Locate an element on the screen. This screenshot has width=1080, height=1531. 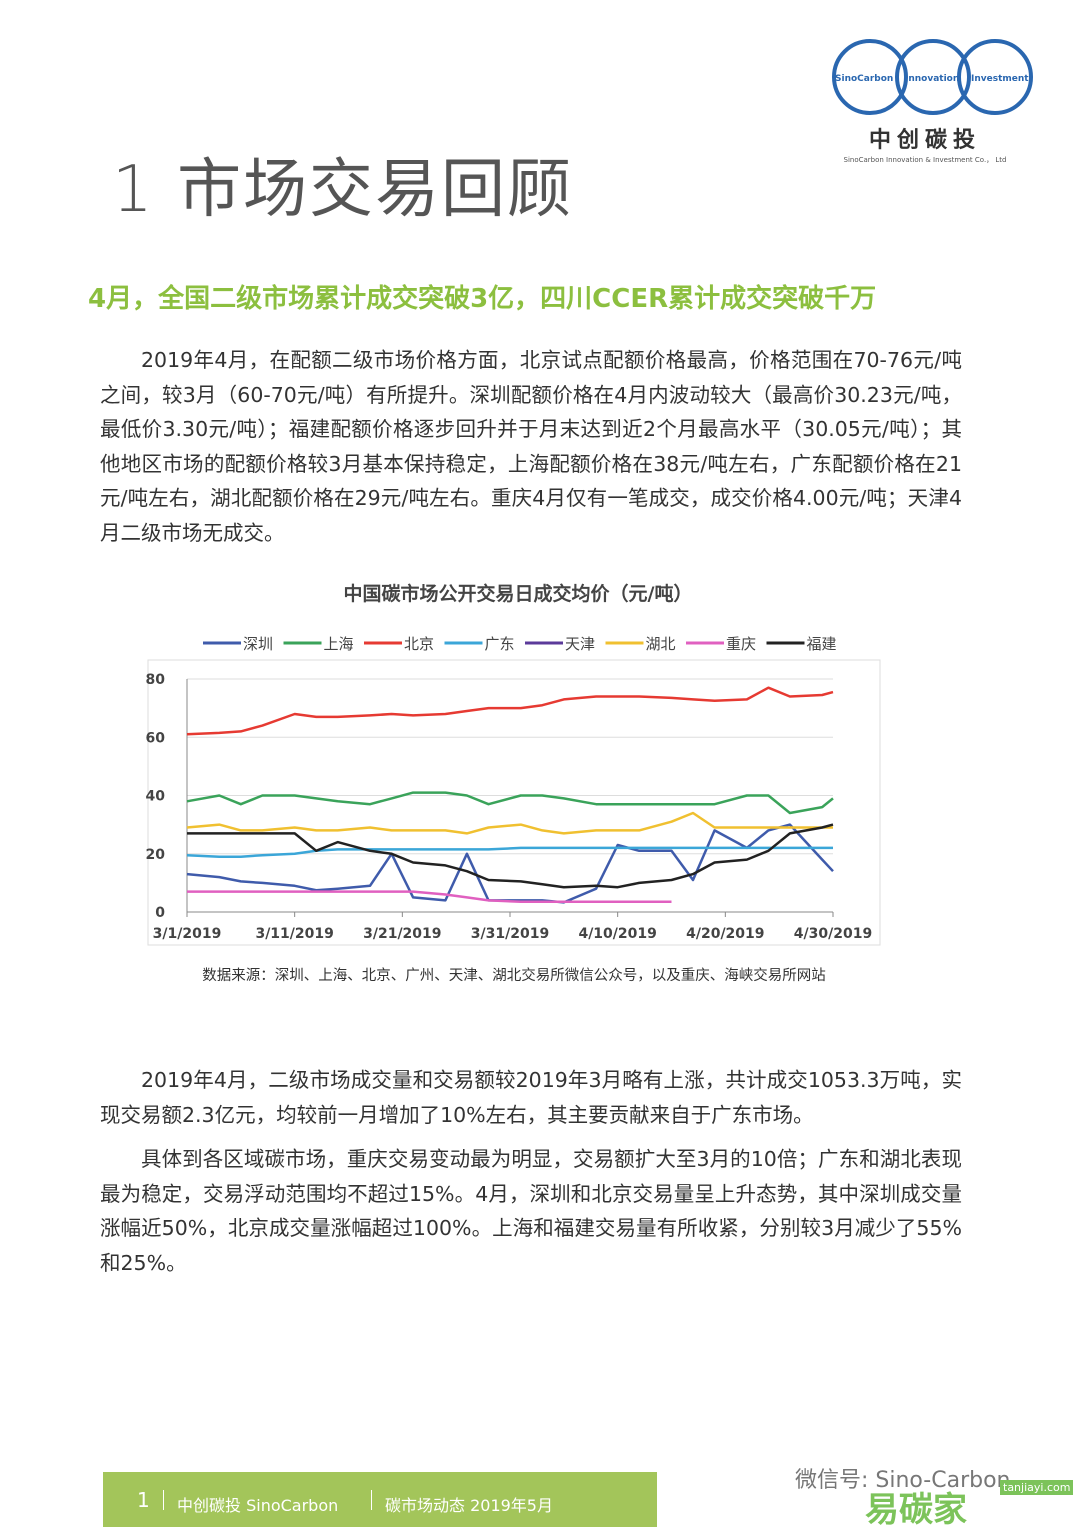
y-tick-label: 20 is located at coordinates (156, 855).